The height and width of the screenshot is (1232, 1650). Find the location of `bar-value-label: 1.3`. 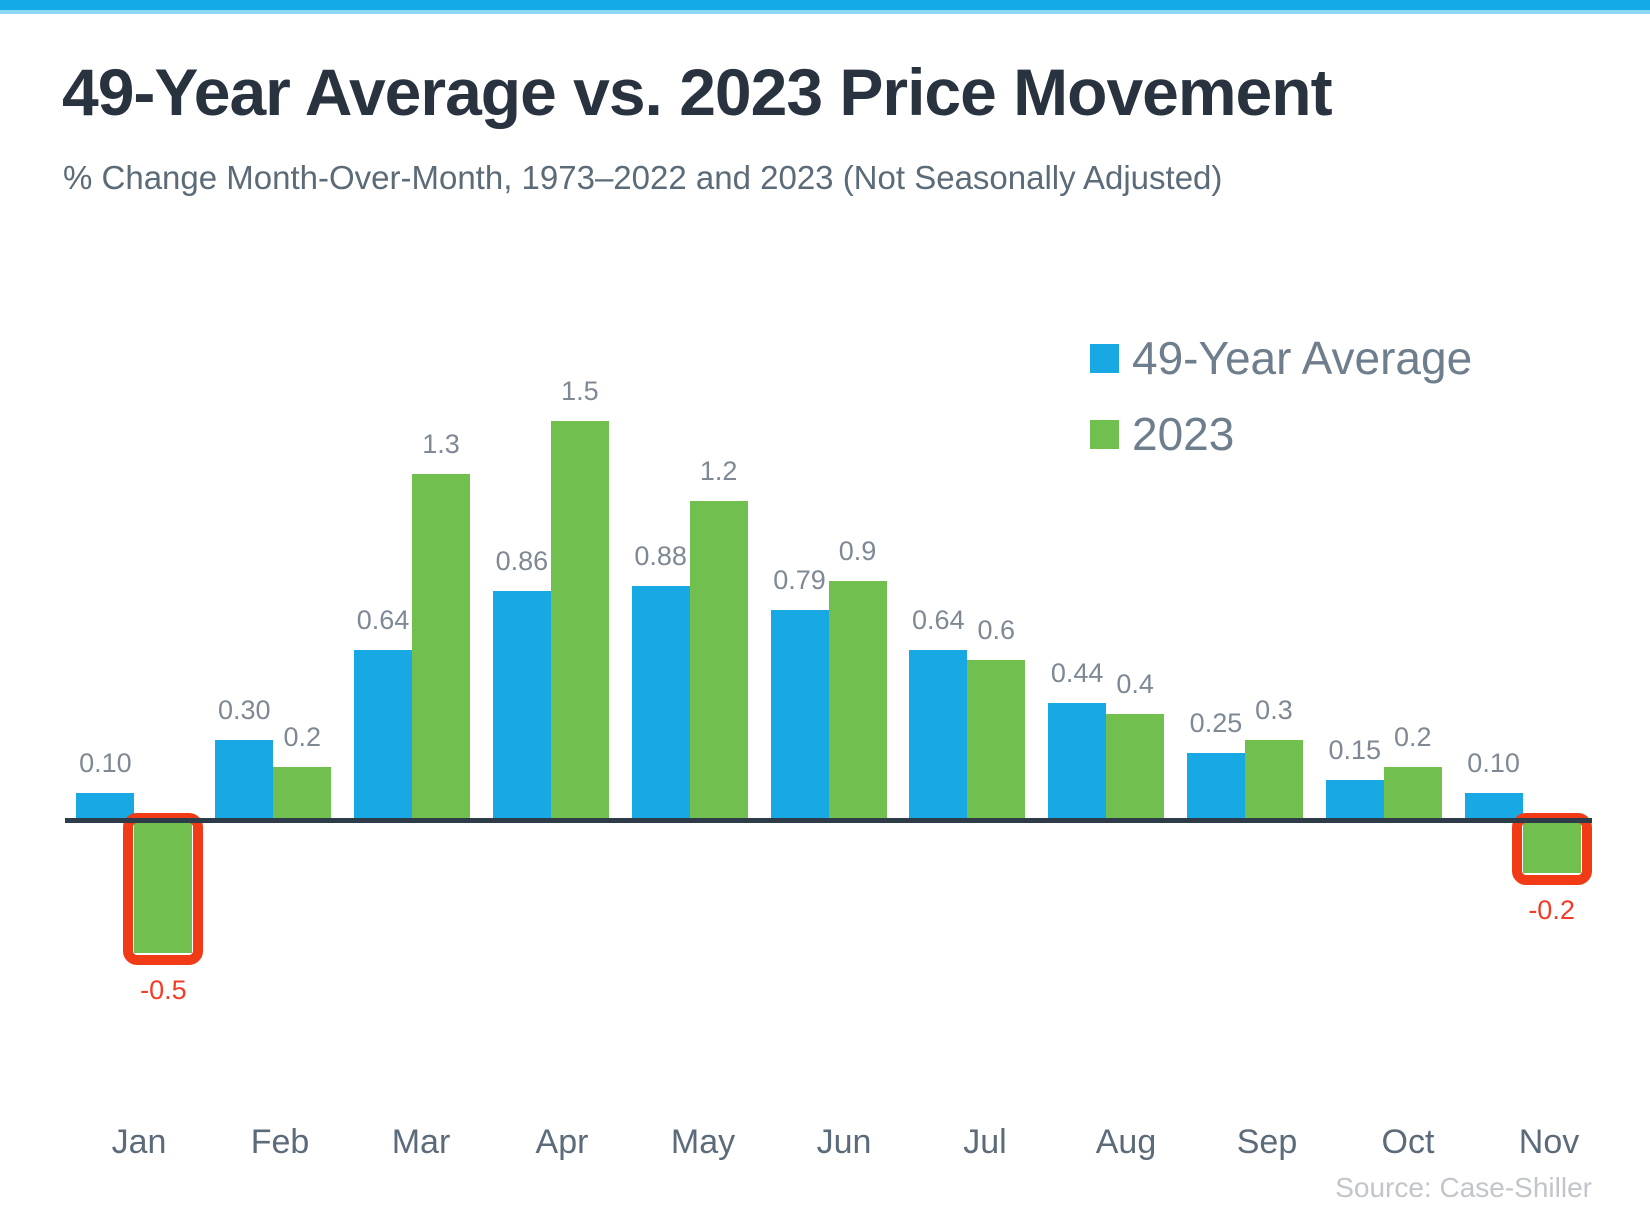

bar-value-label: 1.3 is located at coordinates (441, 444).